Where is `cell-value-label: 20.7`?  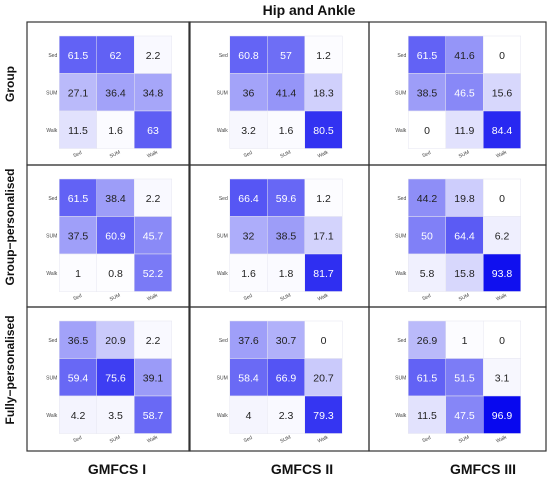
cell-value-label: 20.7 is located at coordinates (323, 378).